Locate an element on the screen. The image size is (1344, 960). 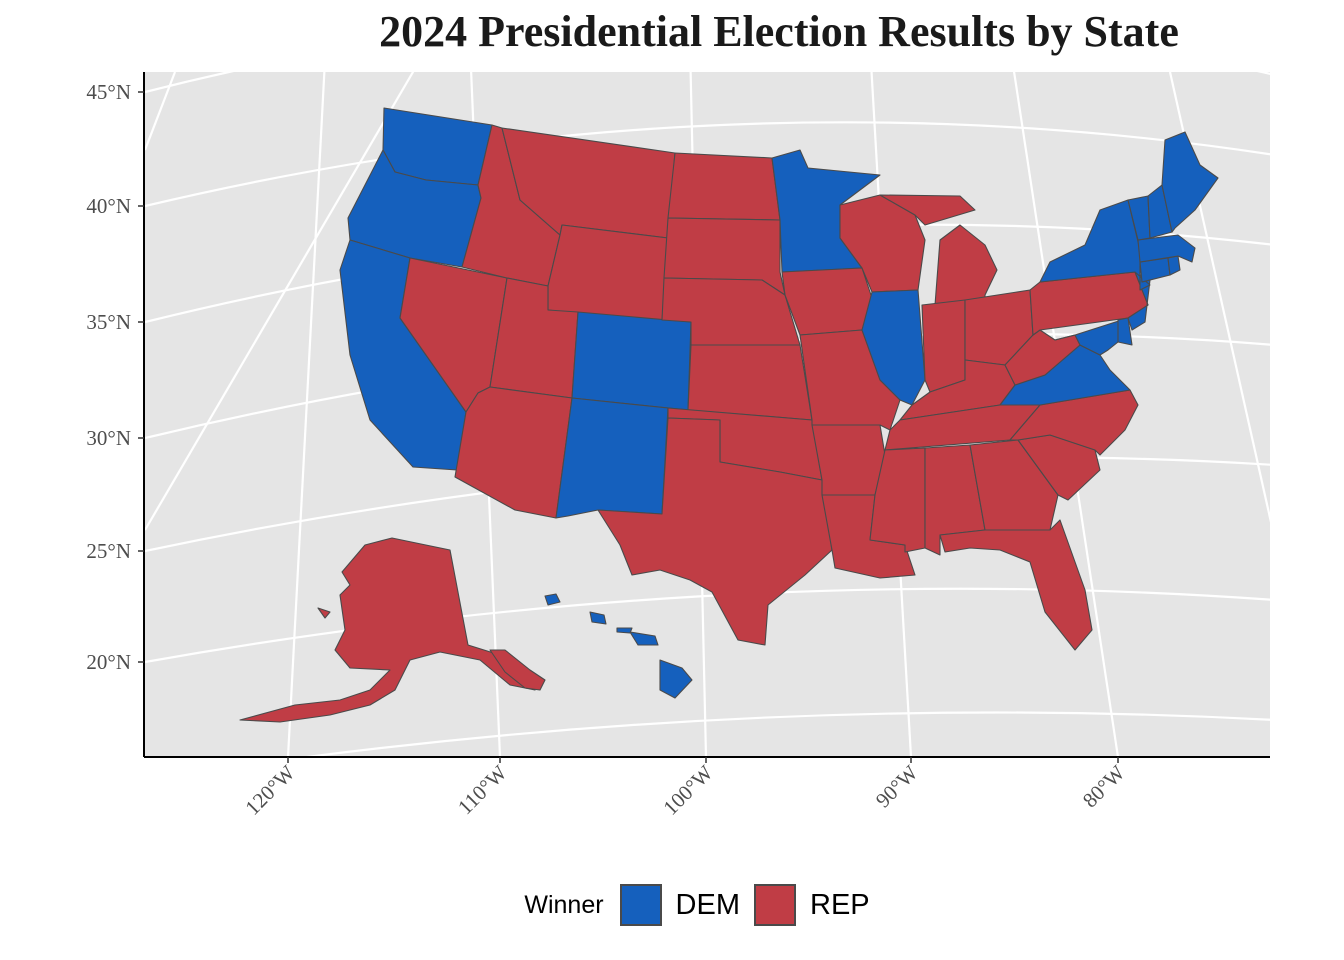
x-tick-labels: 120°W 110°W 100°W 90°W 80°W is located at coordinates (684, 789).